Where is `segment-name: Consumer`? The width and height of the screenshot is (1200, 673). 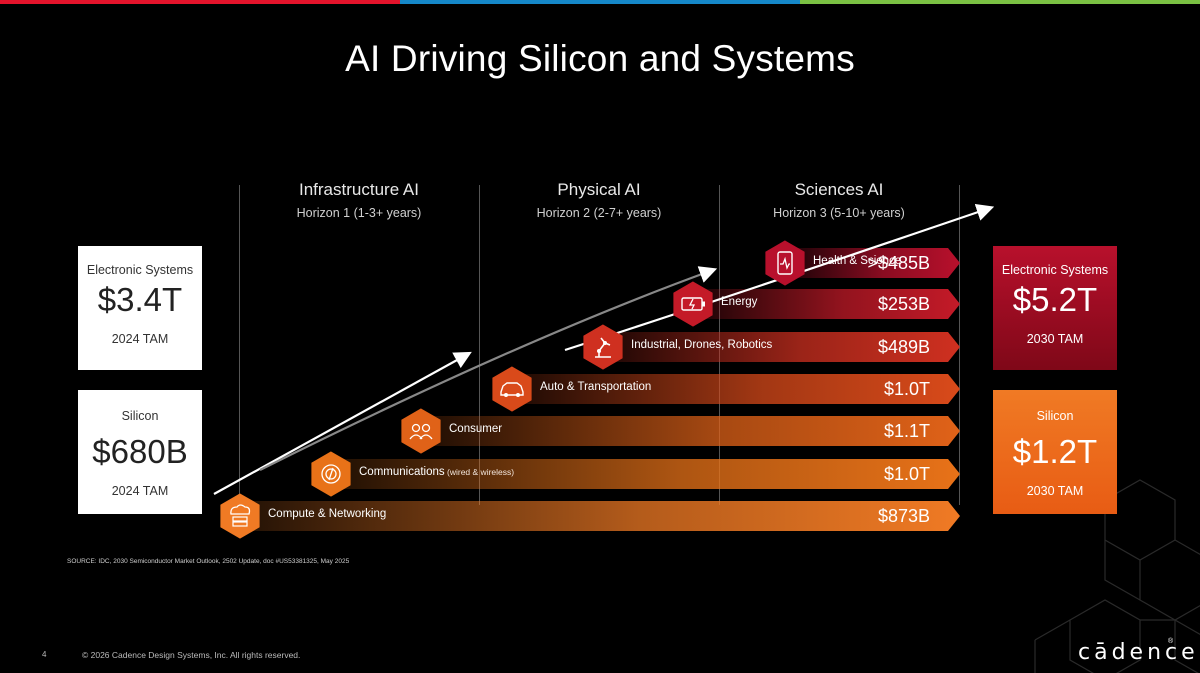
segment-name: Consumer is located at coordinates (476, 429).